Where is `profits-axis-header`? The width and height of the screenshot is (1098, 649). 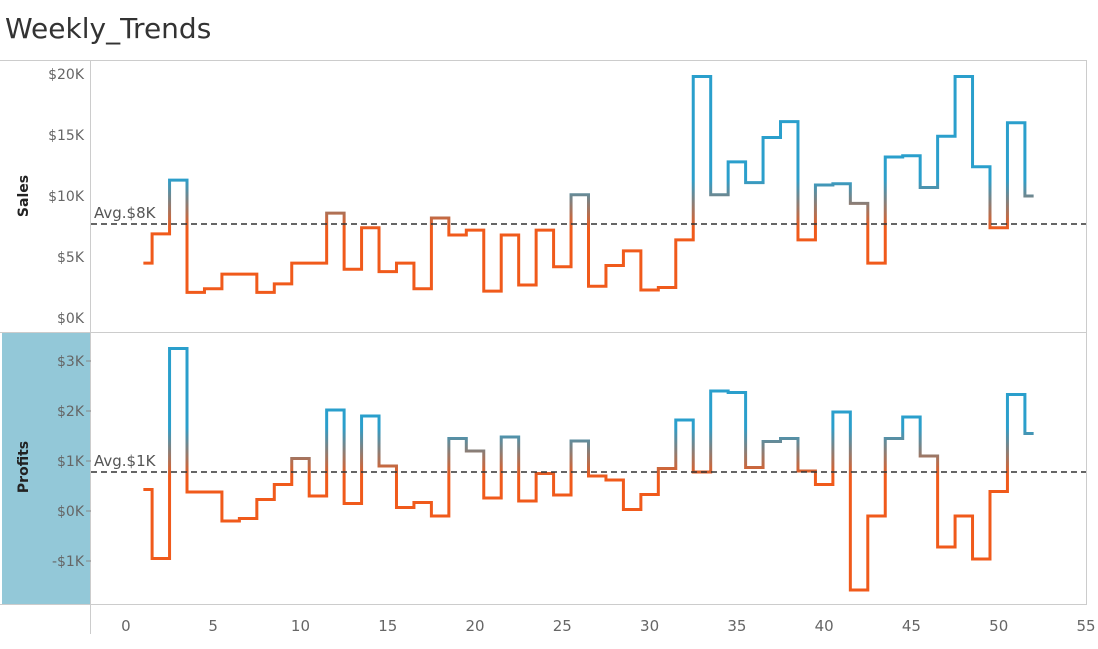 profits-axis-header is located at coordinates (46, 468).